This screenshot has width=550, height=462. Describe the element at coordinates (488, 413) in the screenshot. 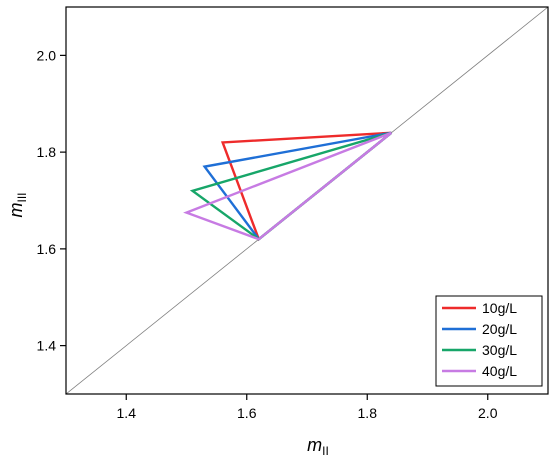

I see `x-tick-label: 2.0` at that location.